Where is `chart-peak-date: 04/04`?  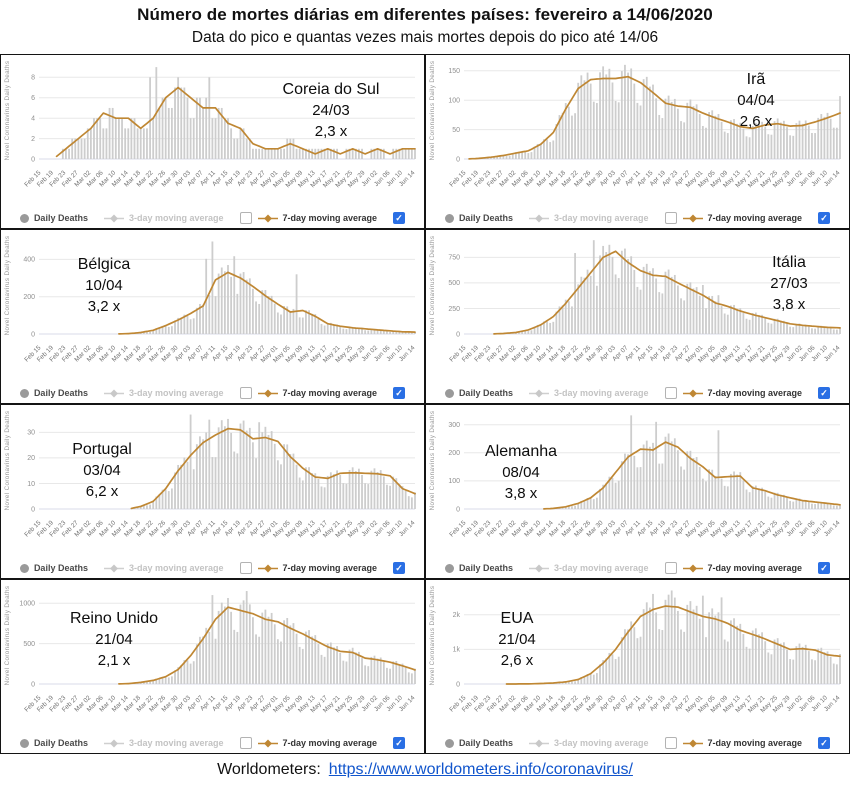
chart-peak-date: 04/04 is located at coordinates (756, 100).